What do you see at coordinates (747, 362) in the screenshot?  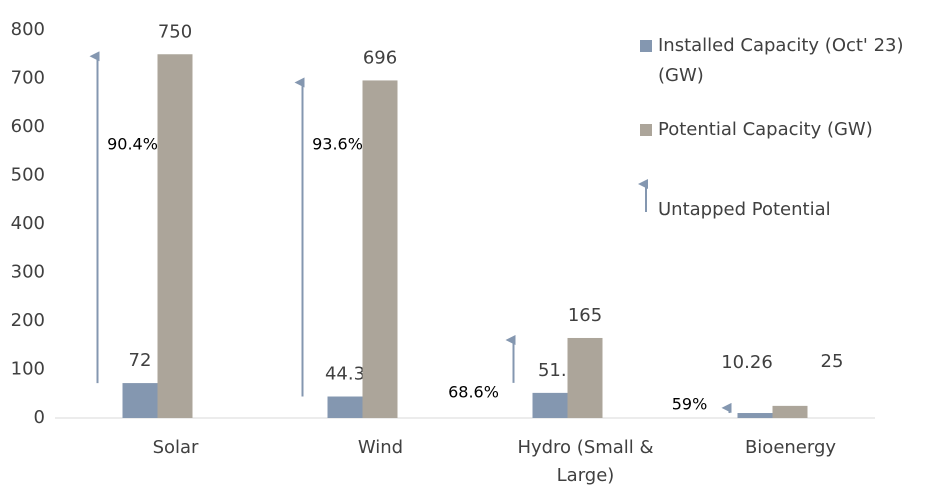 I see `data-label: 10.26` at bounding box center [747, 362].